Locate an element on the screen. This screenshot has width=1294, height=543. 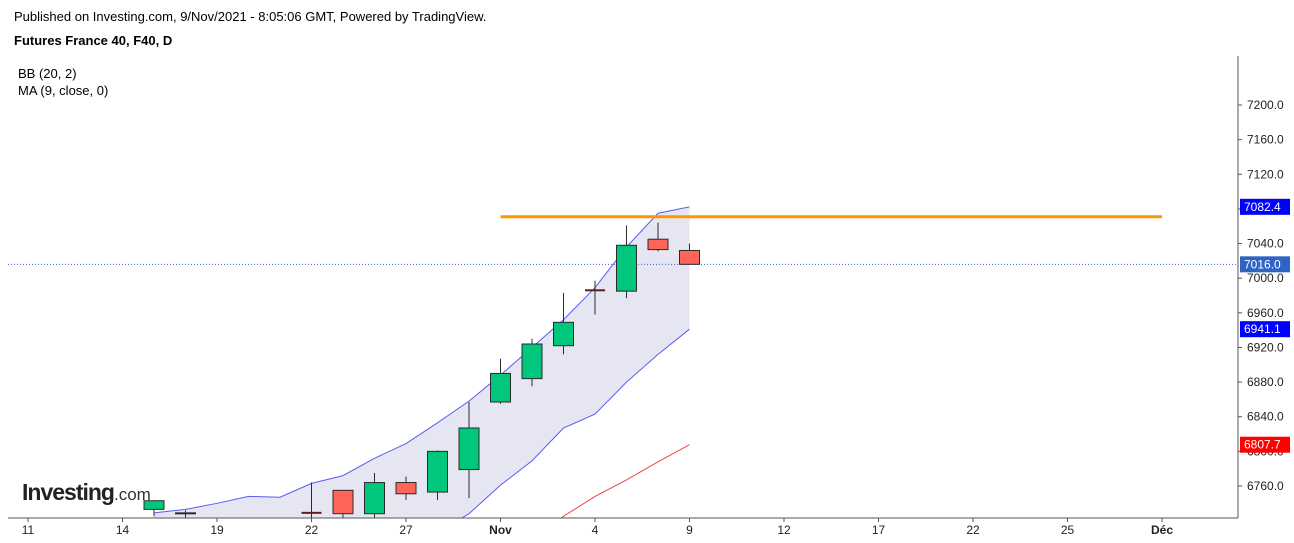
time-tick-label: 14 is located at coordinates (123, 530).